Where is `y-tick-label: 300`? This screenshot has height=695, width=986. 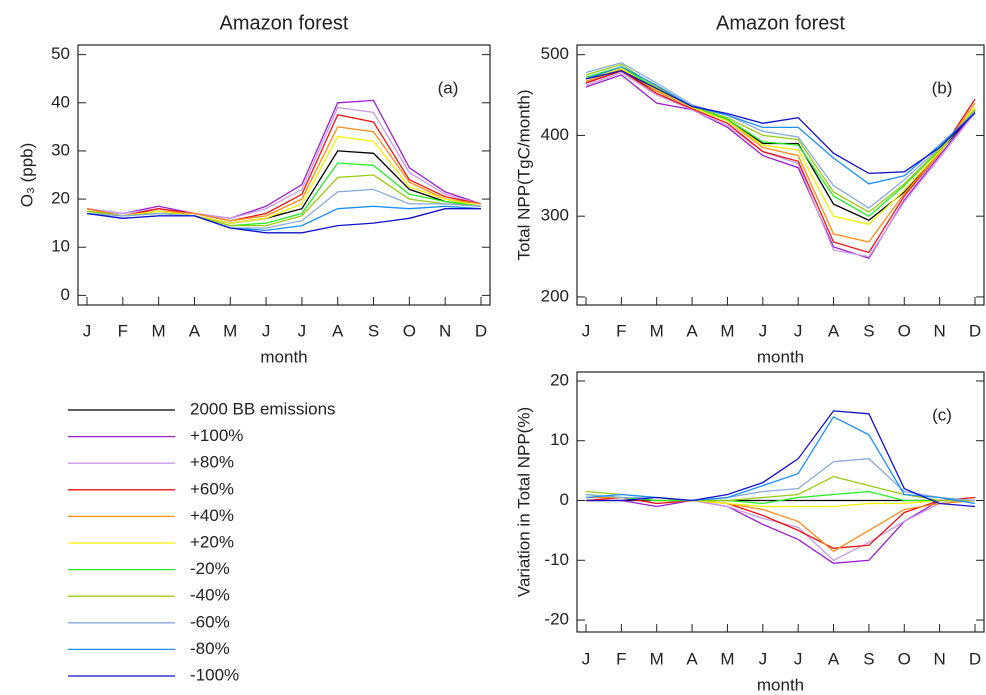 y-tick-label: 300 is located at coordinates (555, 215).